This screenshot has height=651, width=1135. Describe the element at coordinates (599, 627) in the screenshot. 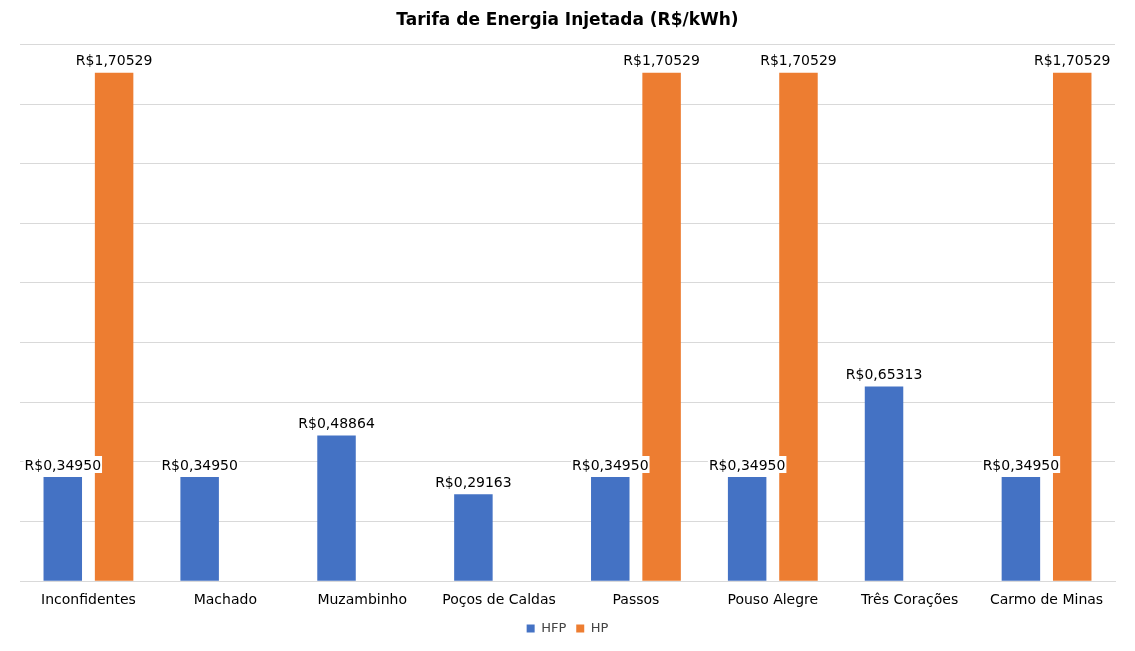

I see `legend-label: HP` at that location.